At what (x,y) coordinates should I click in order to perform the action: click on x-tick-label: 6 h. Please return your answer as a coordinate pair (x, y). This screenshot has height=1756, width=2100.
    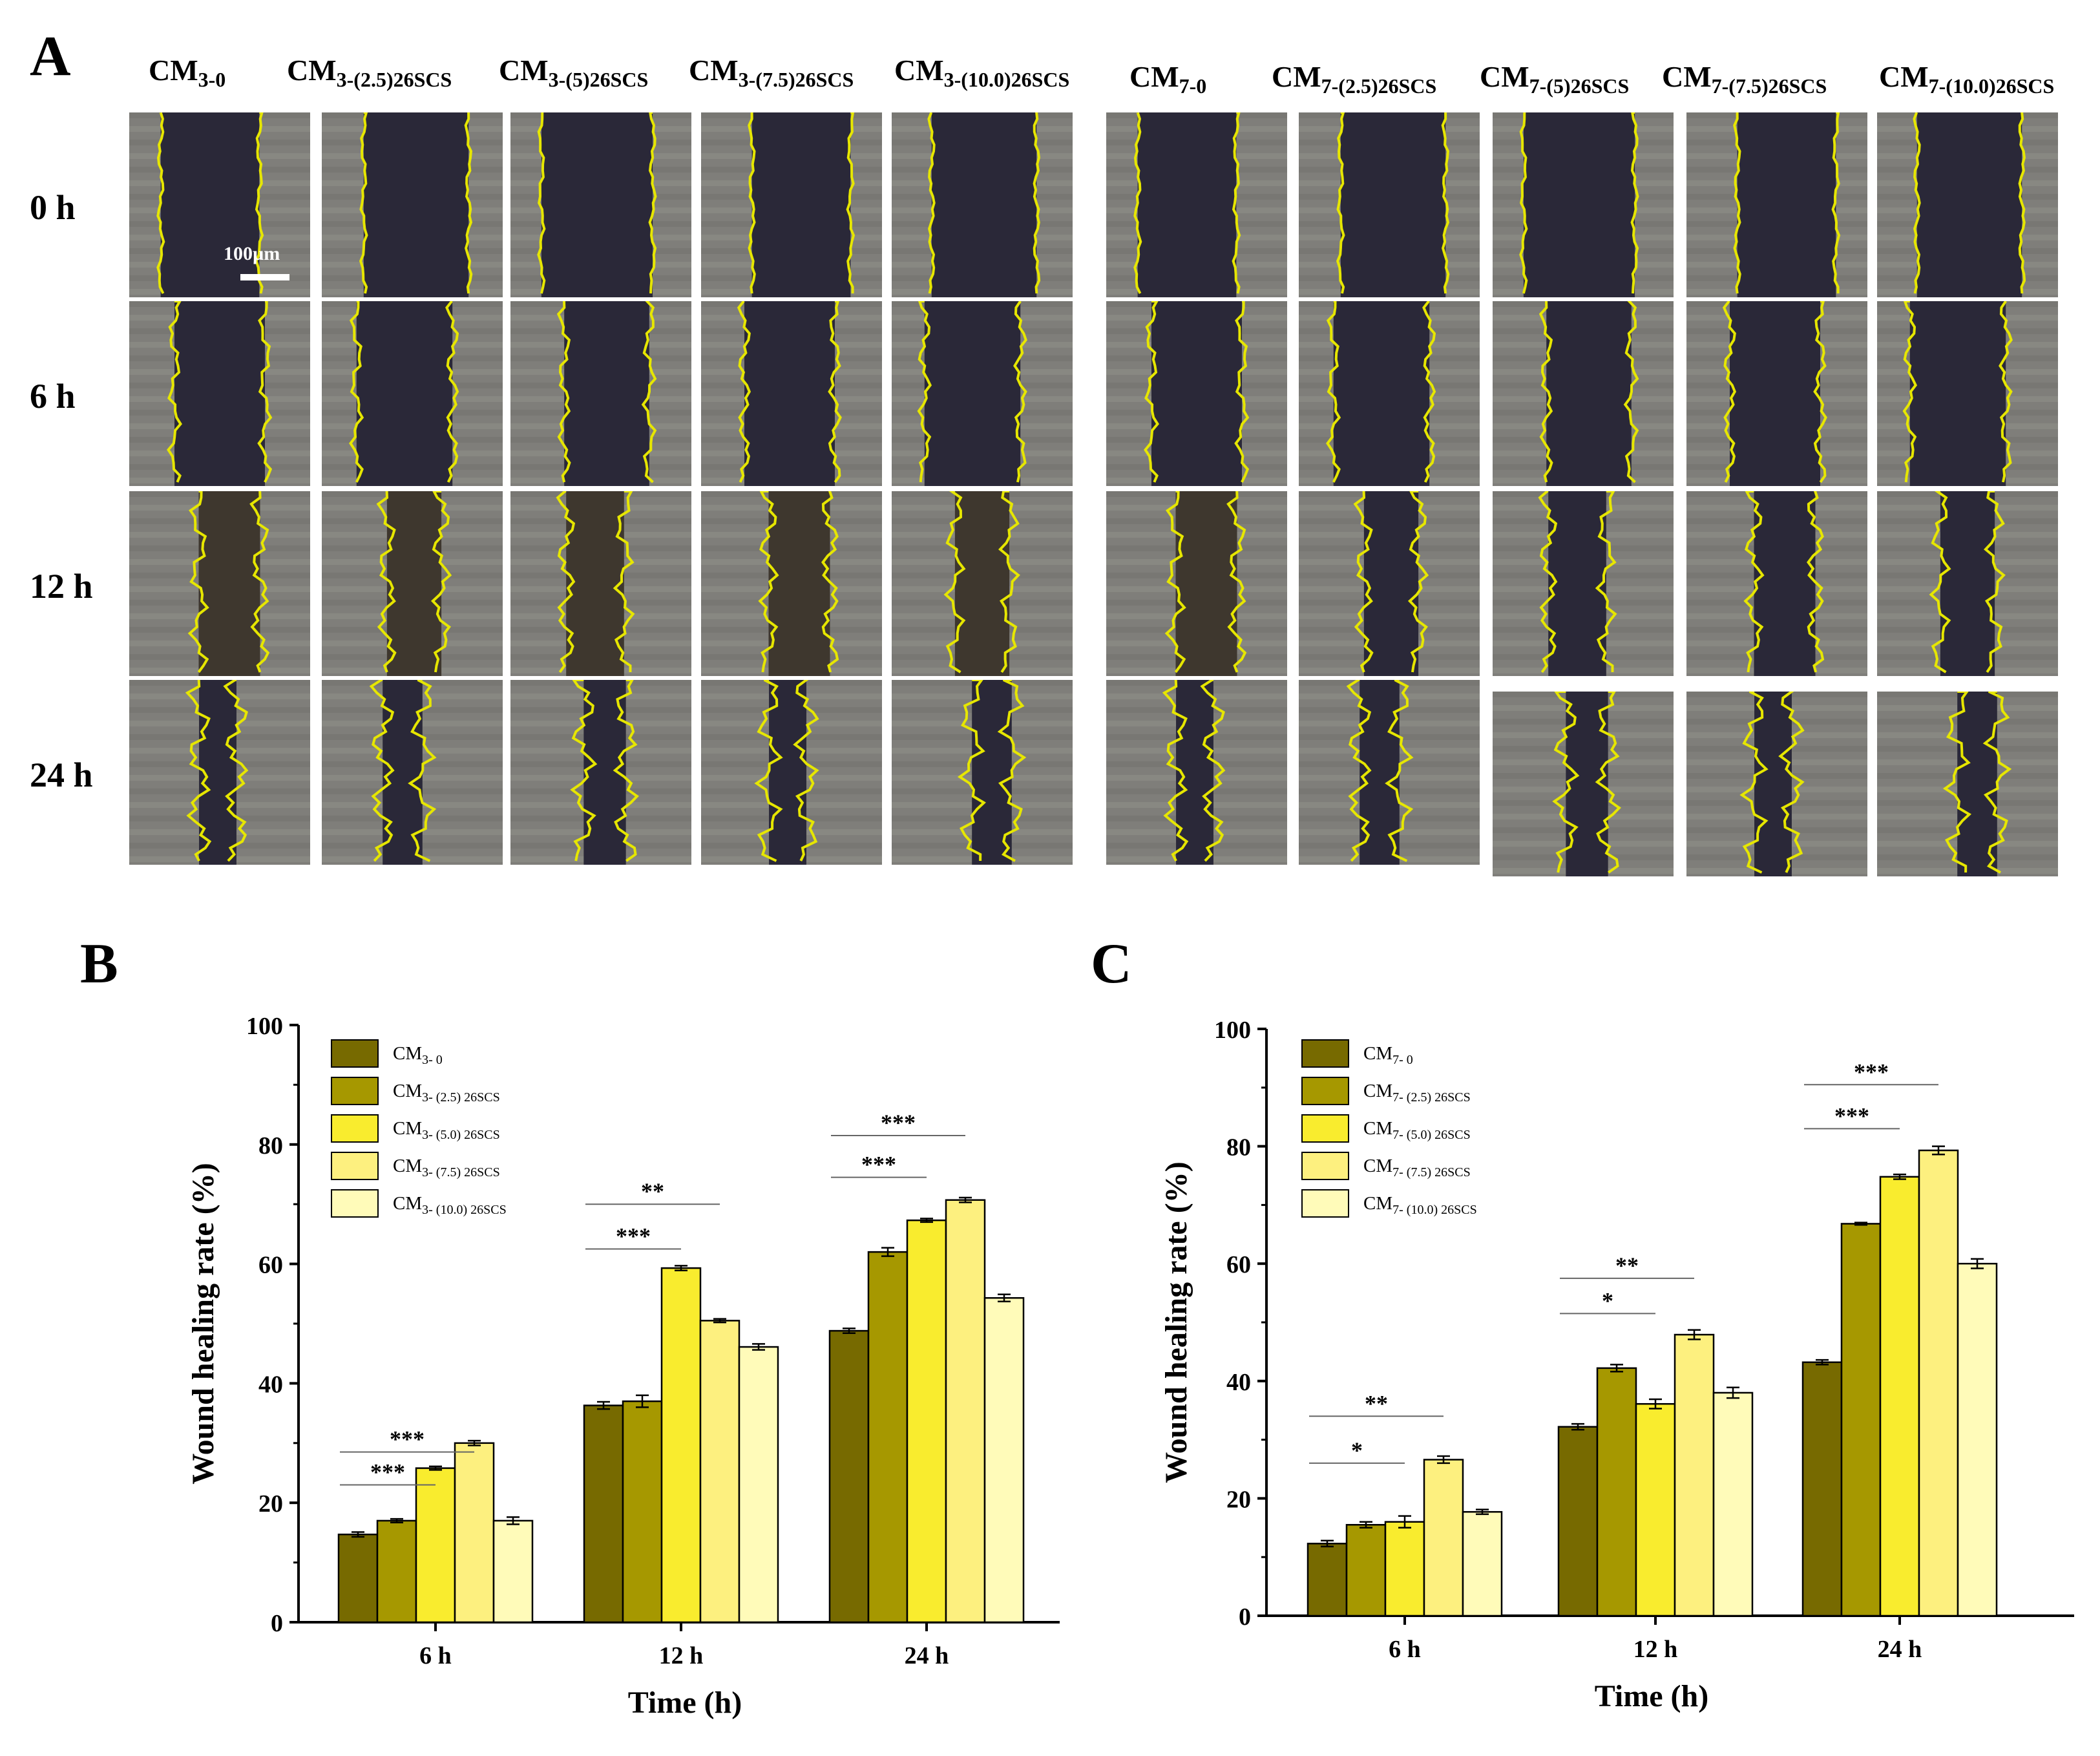
    Looking at the image, I should click on (1405, 1650).